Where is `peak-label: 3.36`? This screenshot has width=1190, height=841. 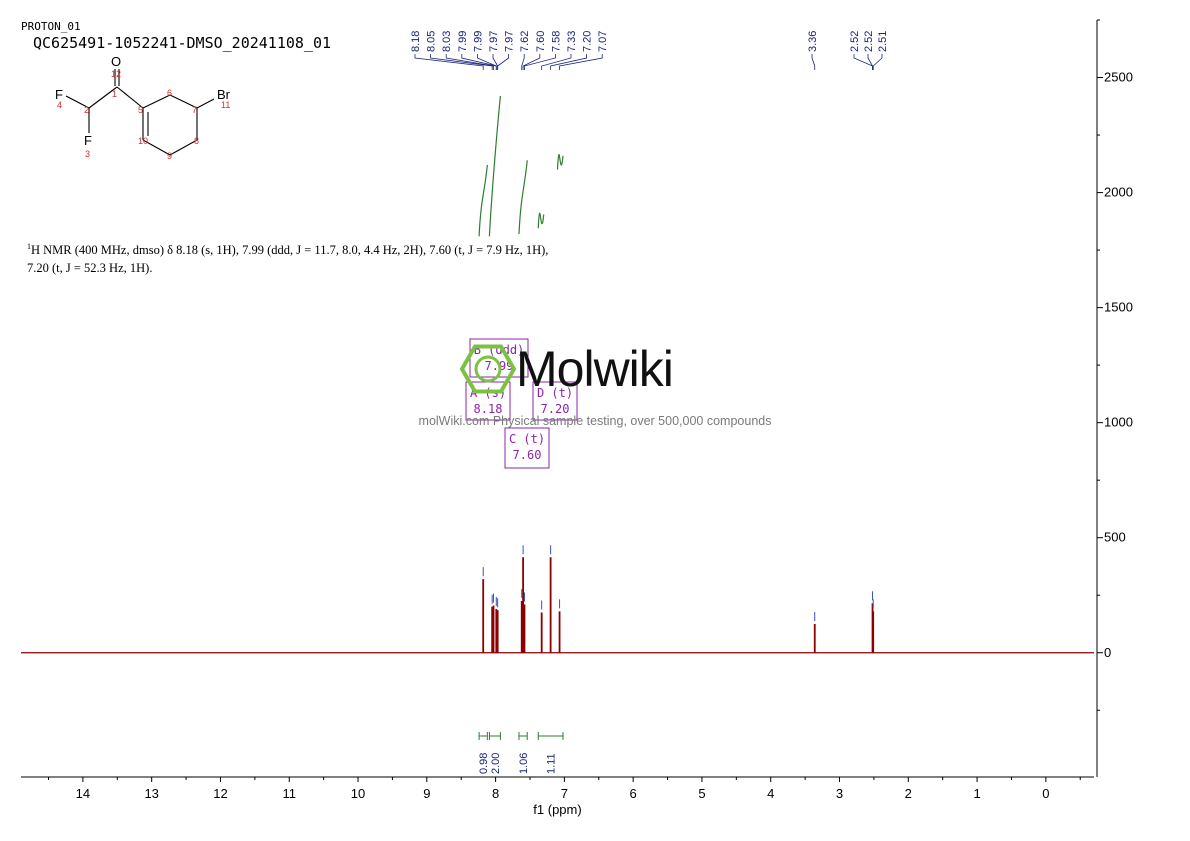
peak-label: 3.36 is located at coordinates (813, 41).